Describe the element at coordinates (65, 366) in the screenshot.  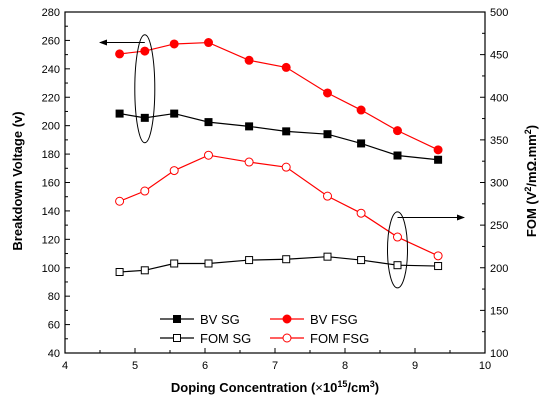
I see `x-tick-label: 4` at that location.